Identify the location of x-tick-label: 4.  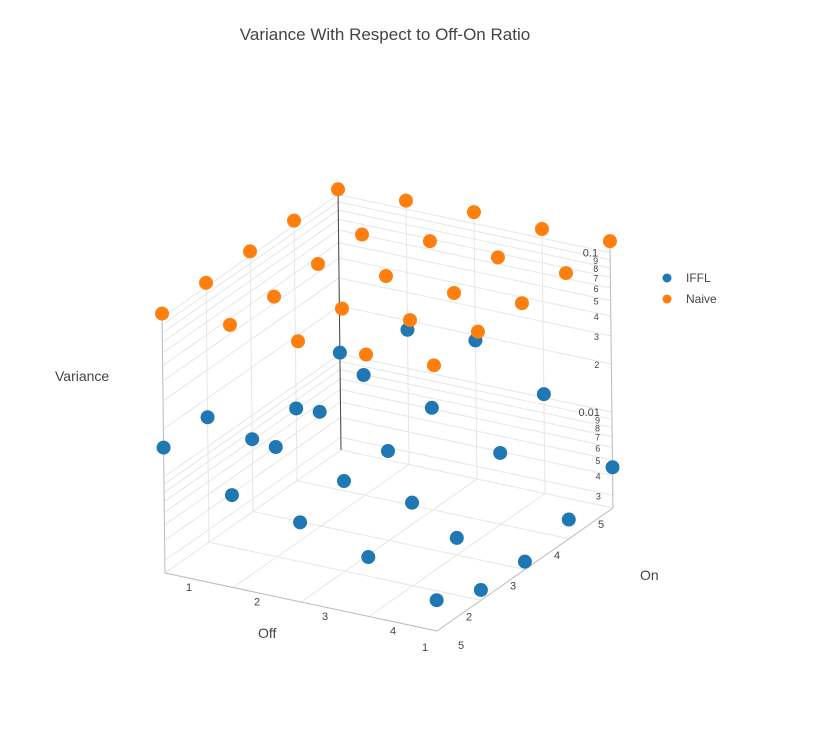
(557, 556).